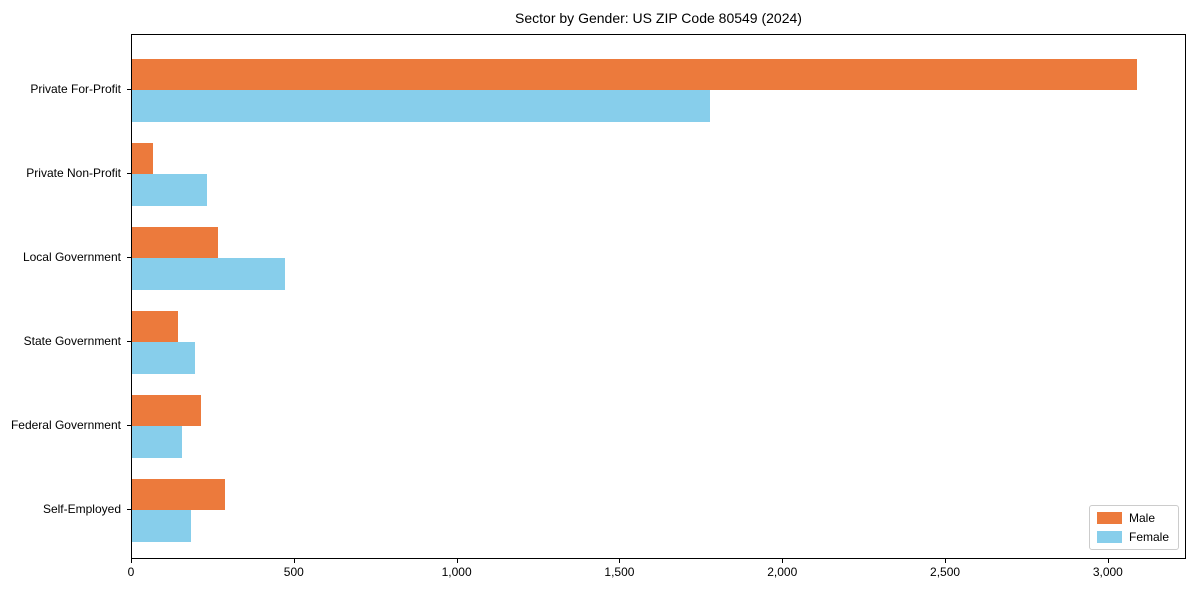 The height and width of the screenshot is (600, 1200). What do you see at coordinates (72, 341) in the screenshot?
I see `y-label-state-government: State Government` at bounding box center [72, 341].